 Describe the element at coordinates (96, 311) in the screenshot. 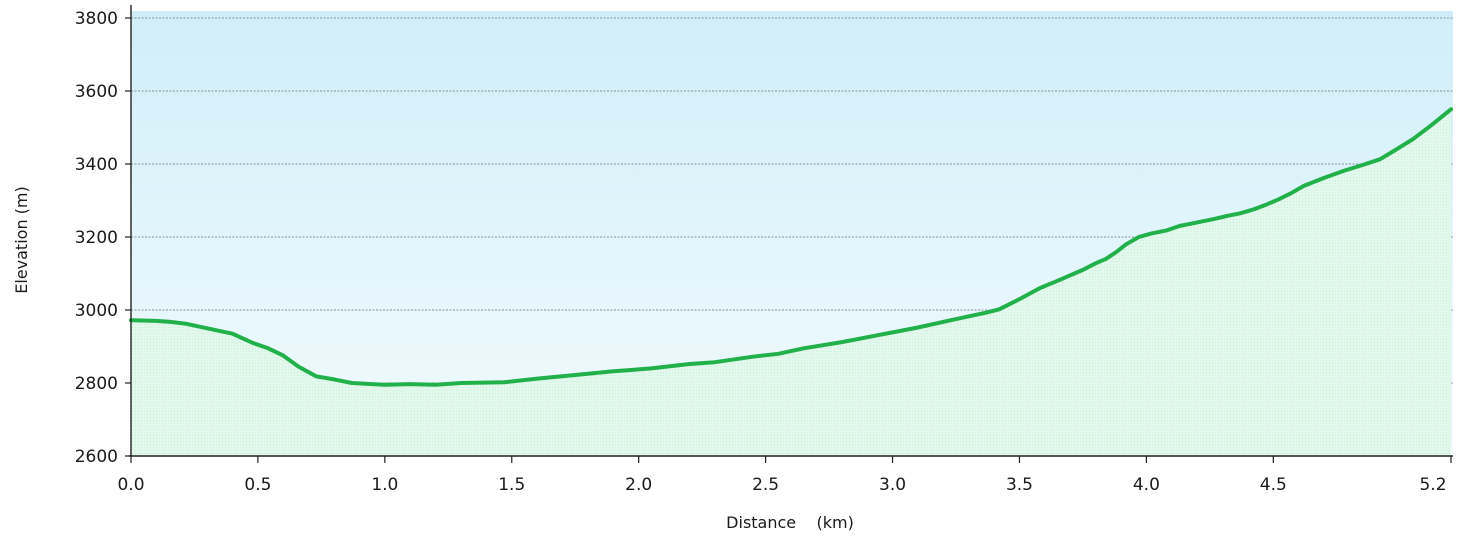

I see `y-tick-label: 3000` at that location.